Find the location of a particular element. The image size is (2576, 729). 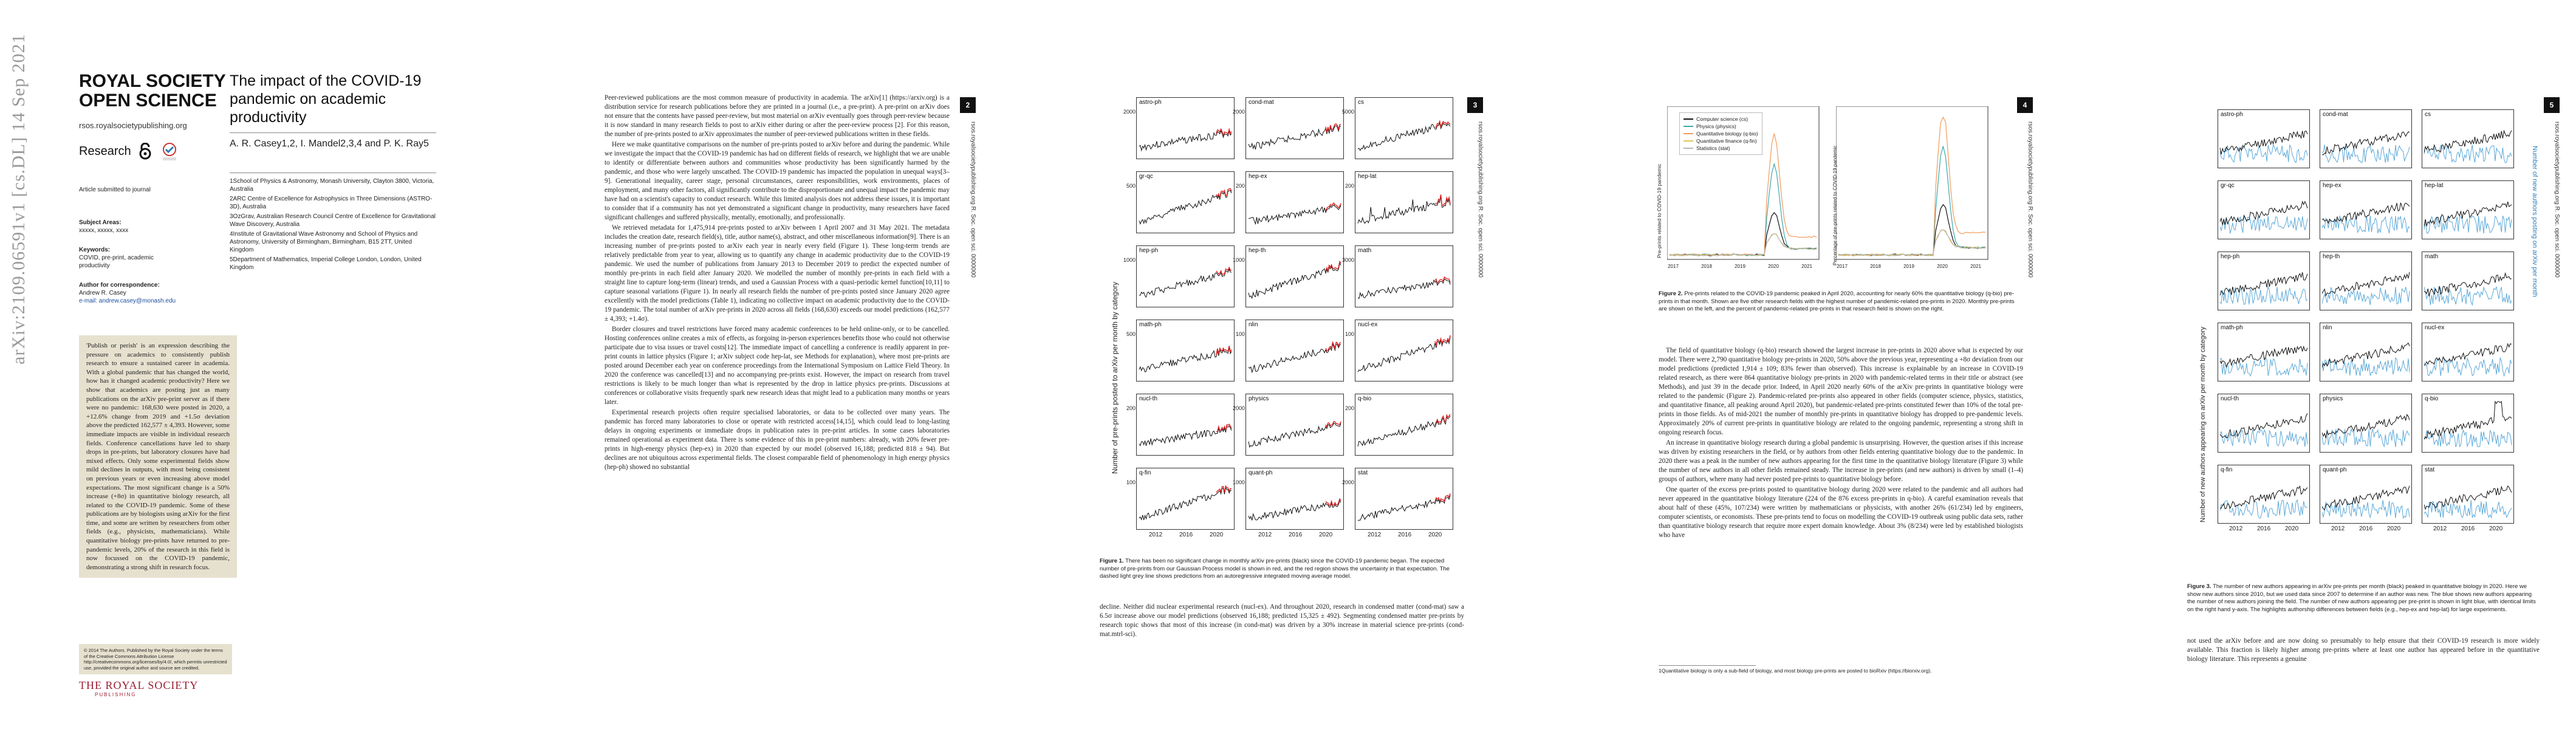

research-row: Research is located at coordinates (129, 152).